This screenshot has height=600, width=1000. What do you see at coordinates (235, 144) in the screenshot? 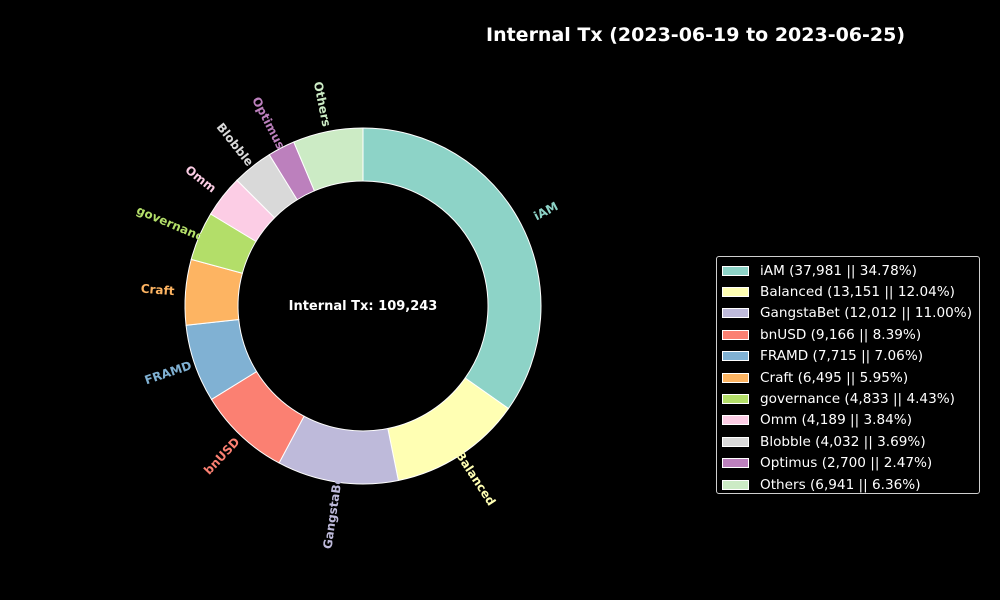
I see `slice-label-blobble: Blobble` at bounding box center [235, 144].